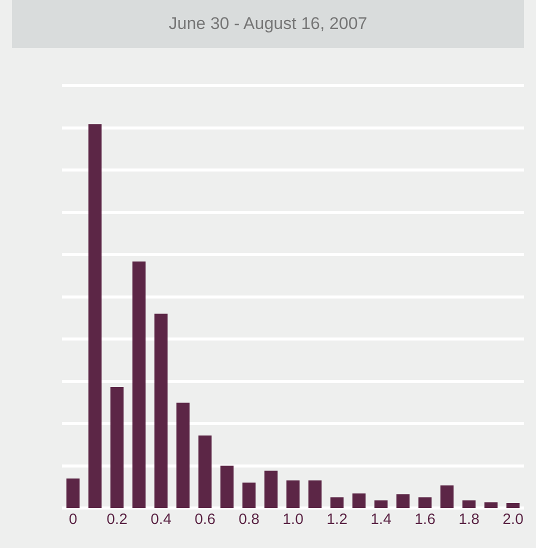  What do you see at coordinates (205, 519) in the screenshot?
I see `x-tick-label: 0.6` at bounding box center [205, 519].